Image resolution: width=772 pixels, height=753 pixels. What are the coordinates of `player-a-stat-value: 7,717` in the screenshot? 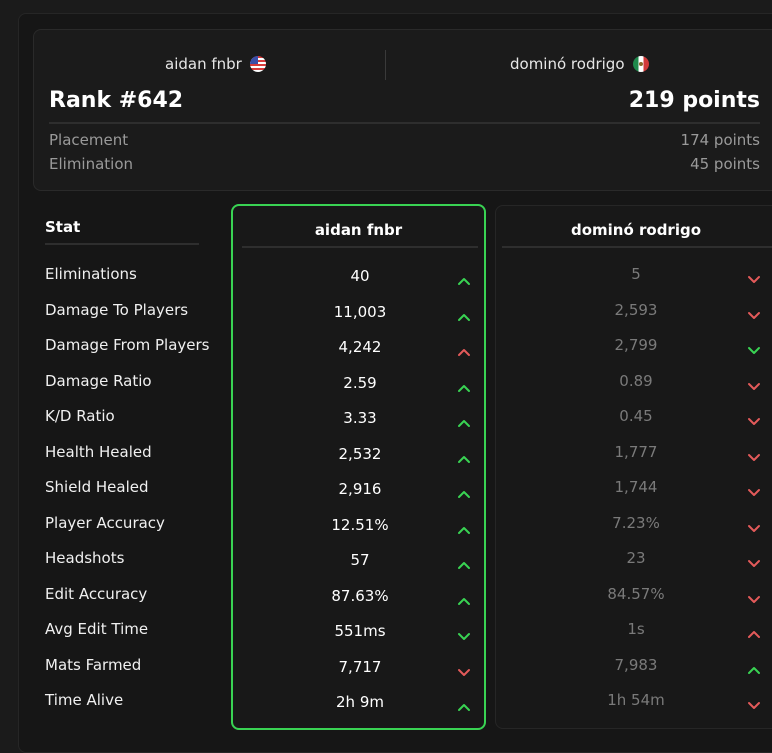 It's located at (360, 666).